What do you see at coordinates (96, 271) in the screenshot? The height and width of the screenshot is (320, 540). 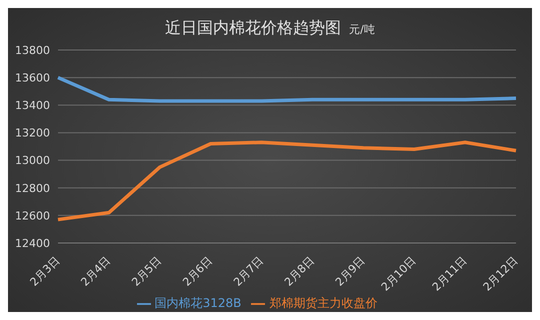 I see `x-tick-label: 2月4日` at bounding box center [96, 271].